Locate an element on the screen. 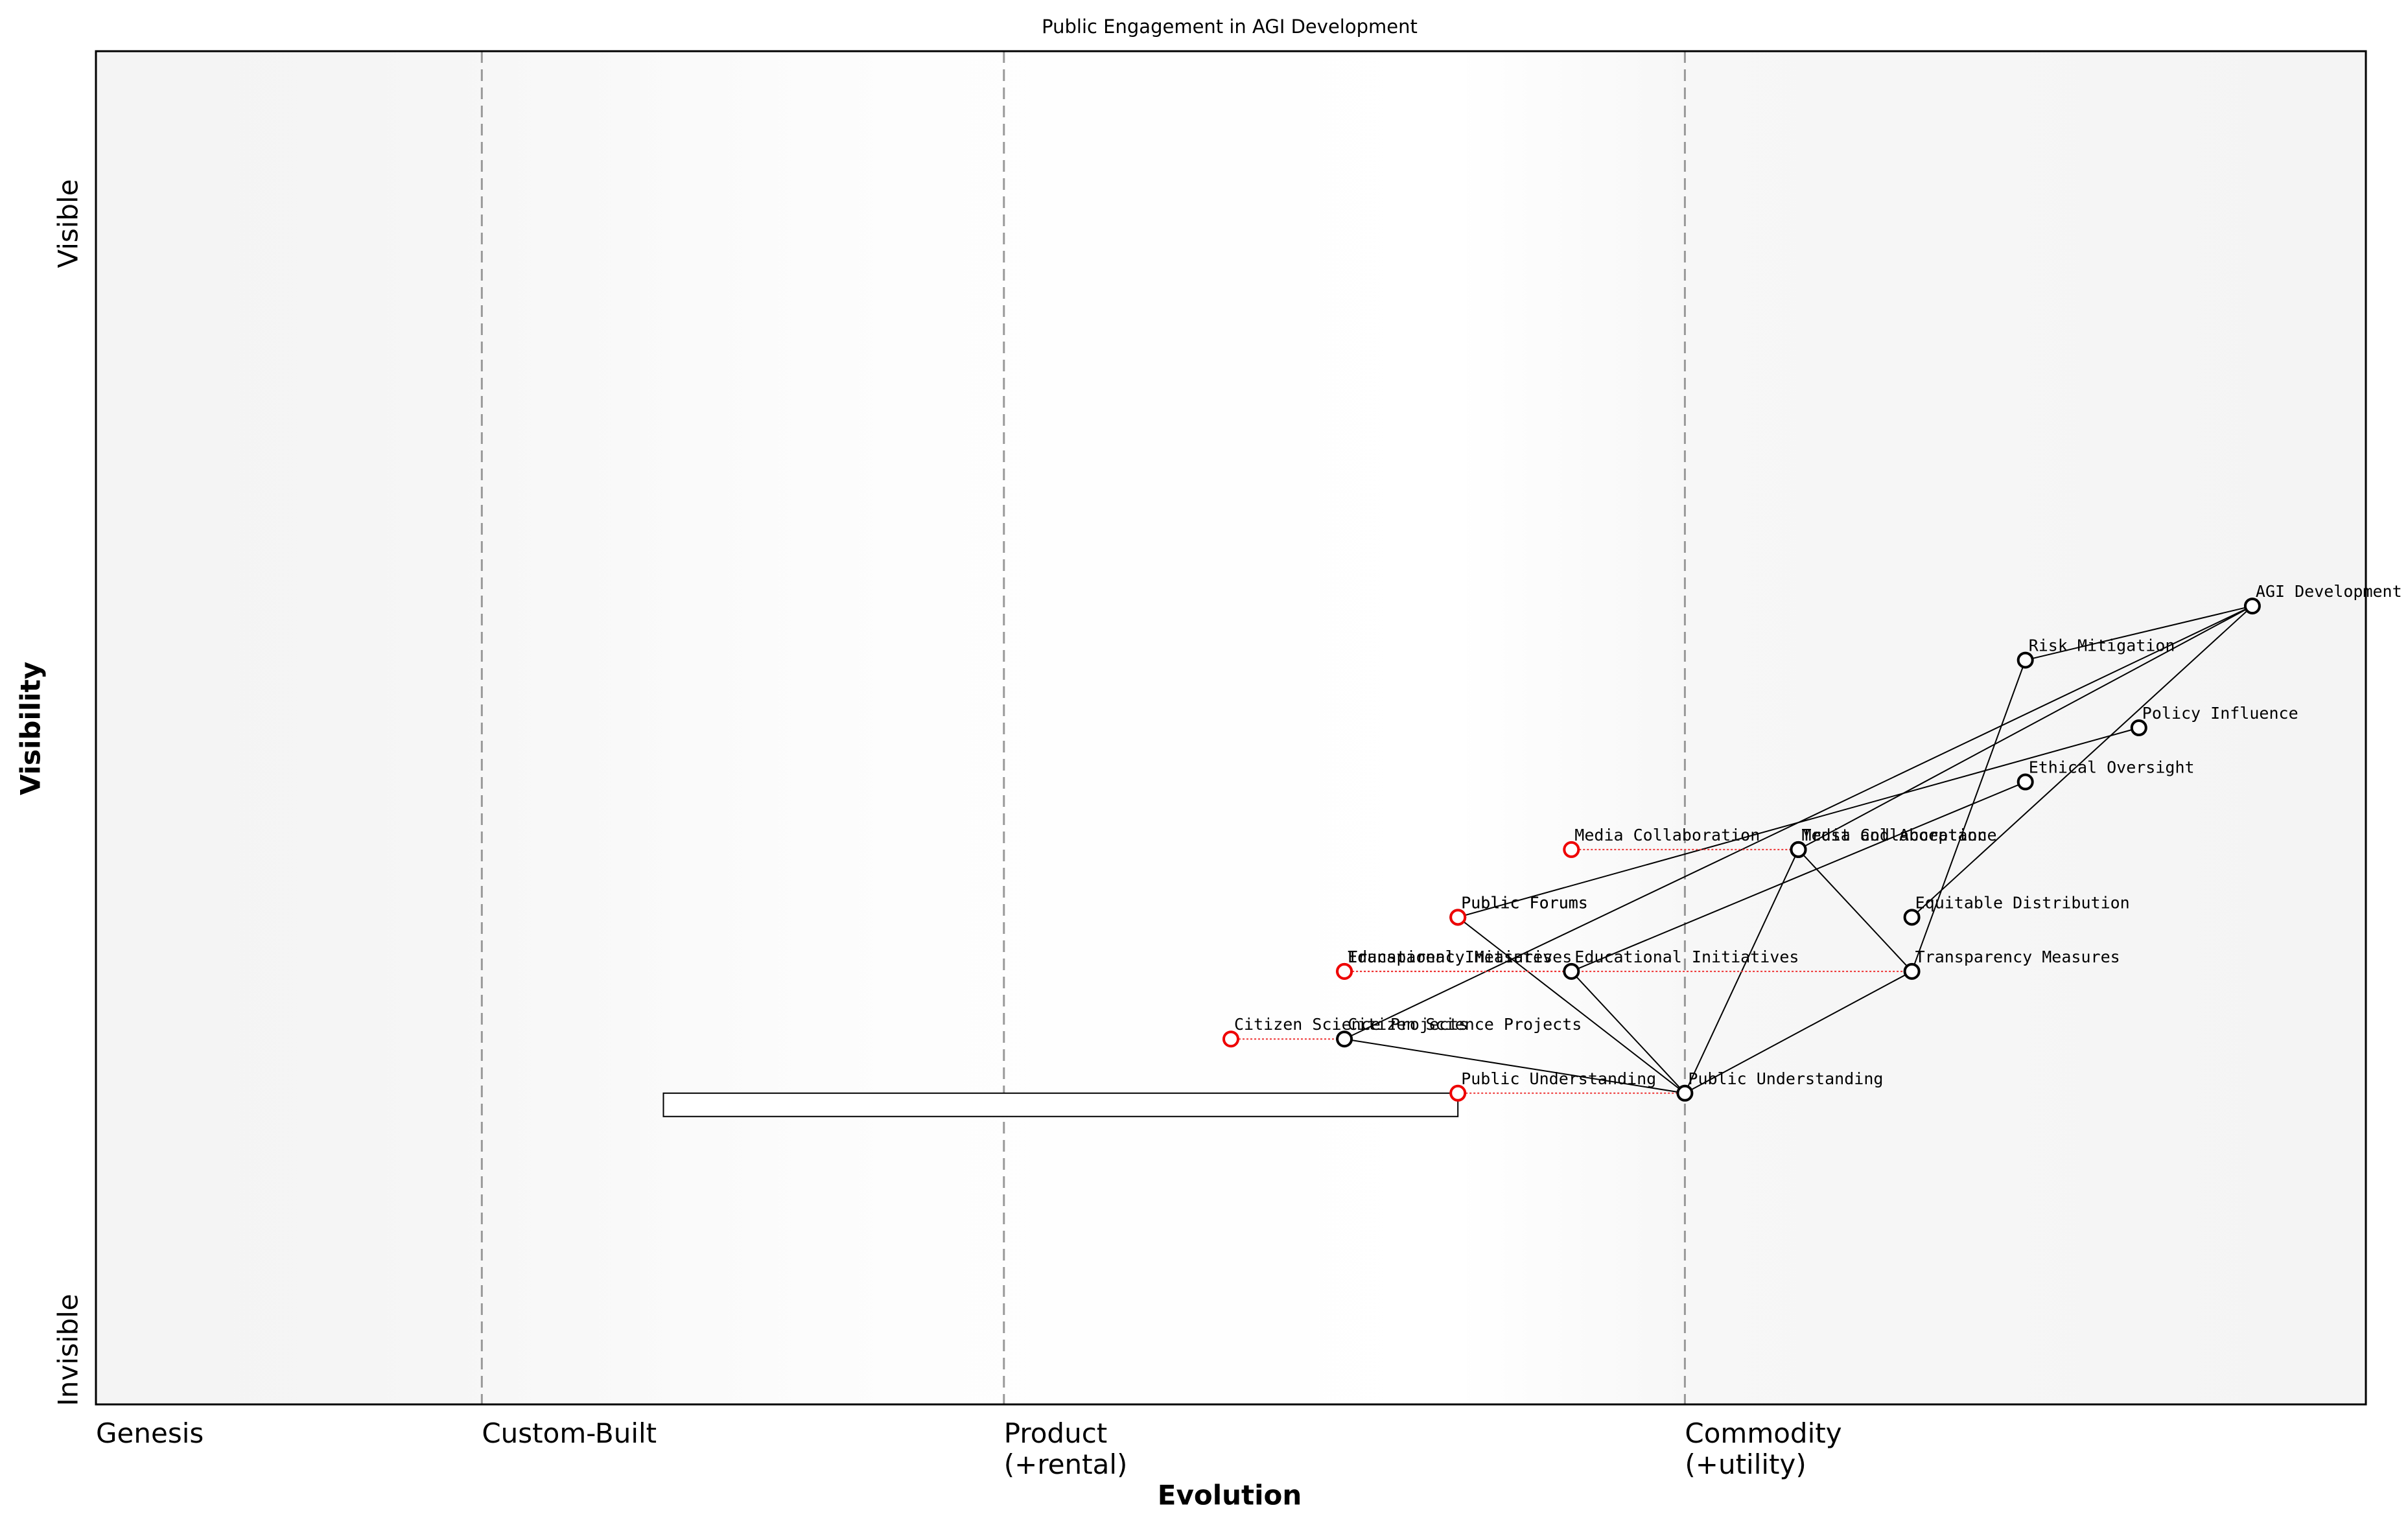 The width and height of the screenshot is (2408, 1523). previous-label: Transparency Measures is located at coordinates (1450, 957).